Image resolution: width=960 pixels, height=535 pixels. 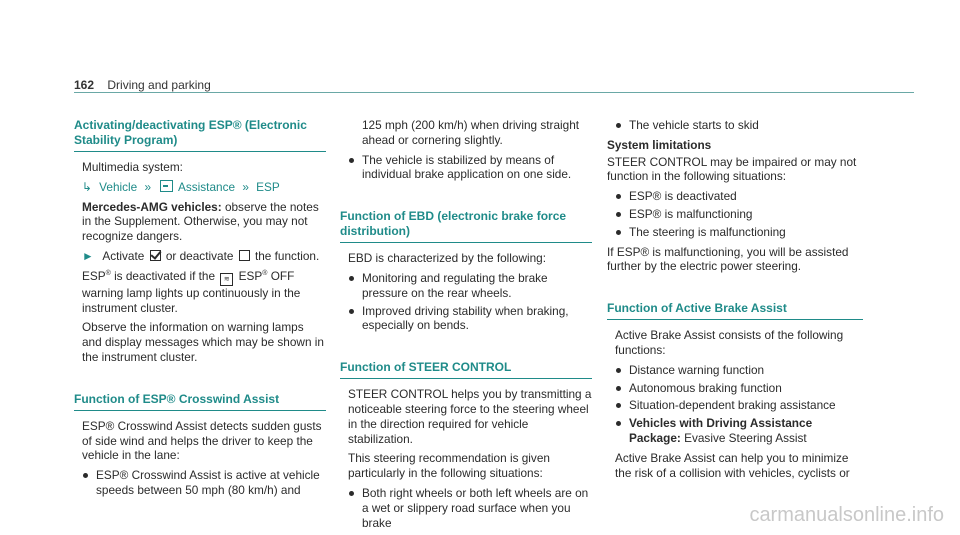 I want to click on car-icon, so click(x=167, y=185).